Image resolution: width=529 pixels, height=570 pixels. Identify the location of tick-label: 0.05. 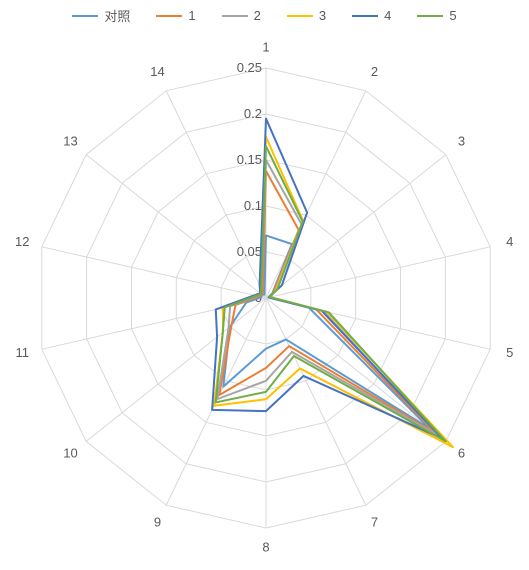
(249, 251).